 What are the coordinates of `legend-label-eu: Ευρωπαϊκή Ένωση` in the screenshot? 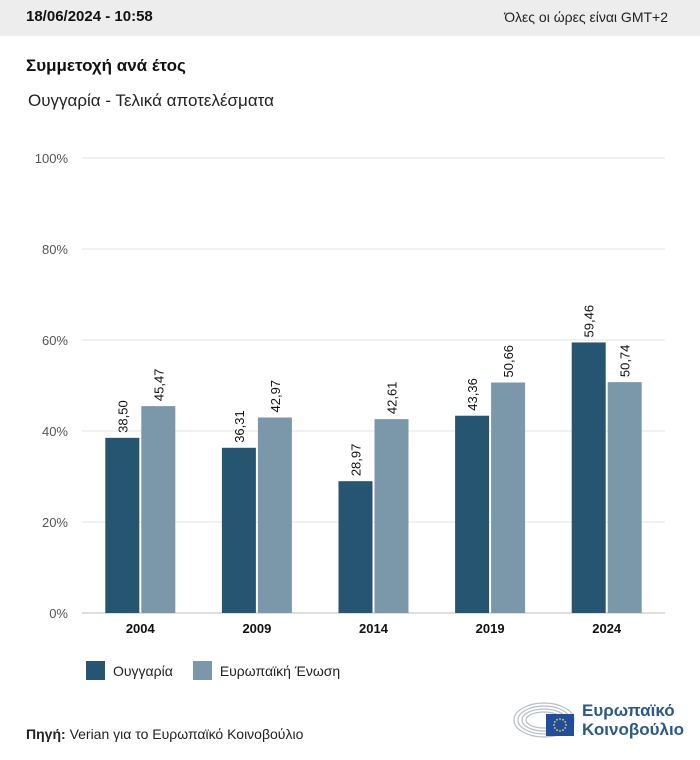 It's located at (280, 670).